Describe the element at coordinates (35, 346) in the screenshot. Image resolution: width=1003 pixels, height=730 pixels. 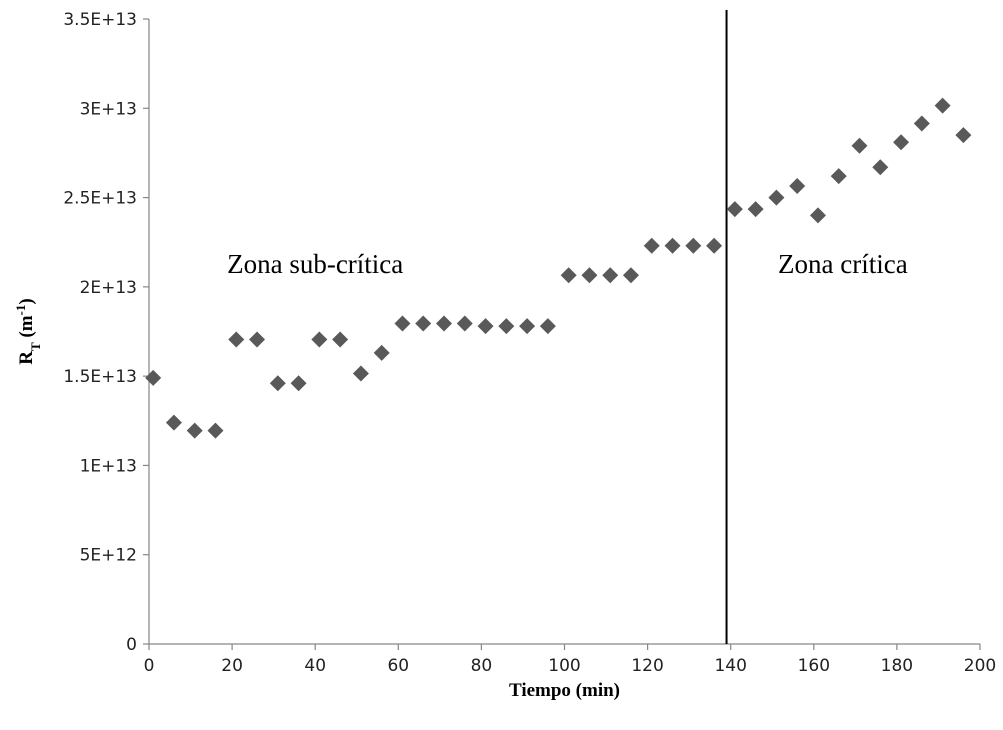
I see `y-axis-title-sub: T` at that location.